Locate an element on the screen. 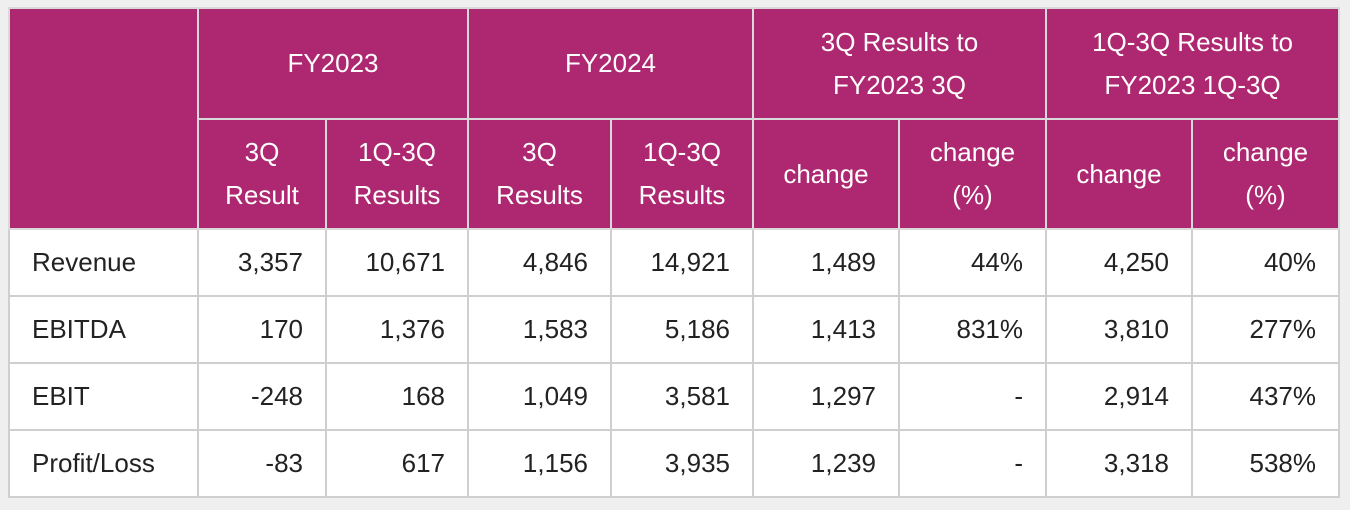 The height and width of the screenshot is (510, 1350). cell: 437% is located at coordinates (1265, 396).